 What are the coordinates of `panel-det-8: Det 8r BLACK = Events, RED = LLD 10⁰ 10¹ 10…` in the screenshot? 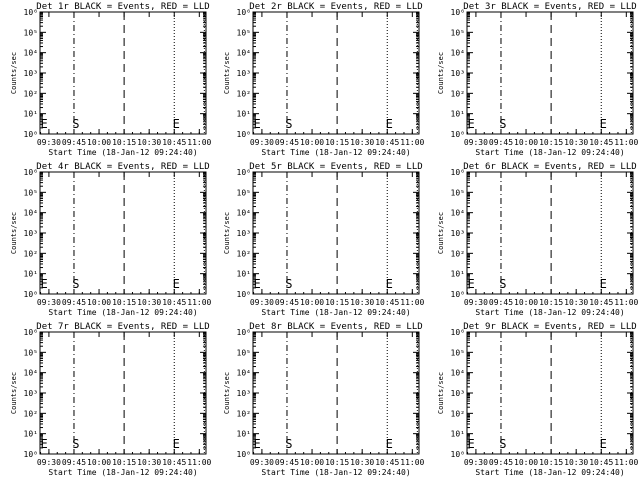 It's located at (324, 399).